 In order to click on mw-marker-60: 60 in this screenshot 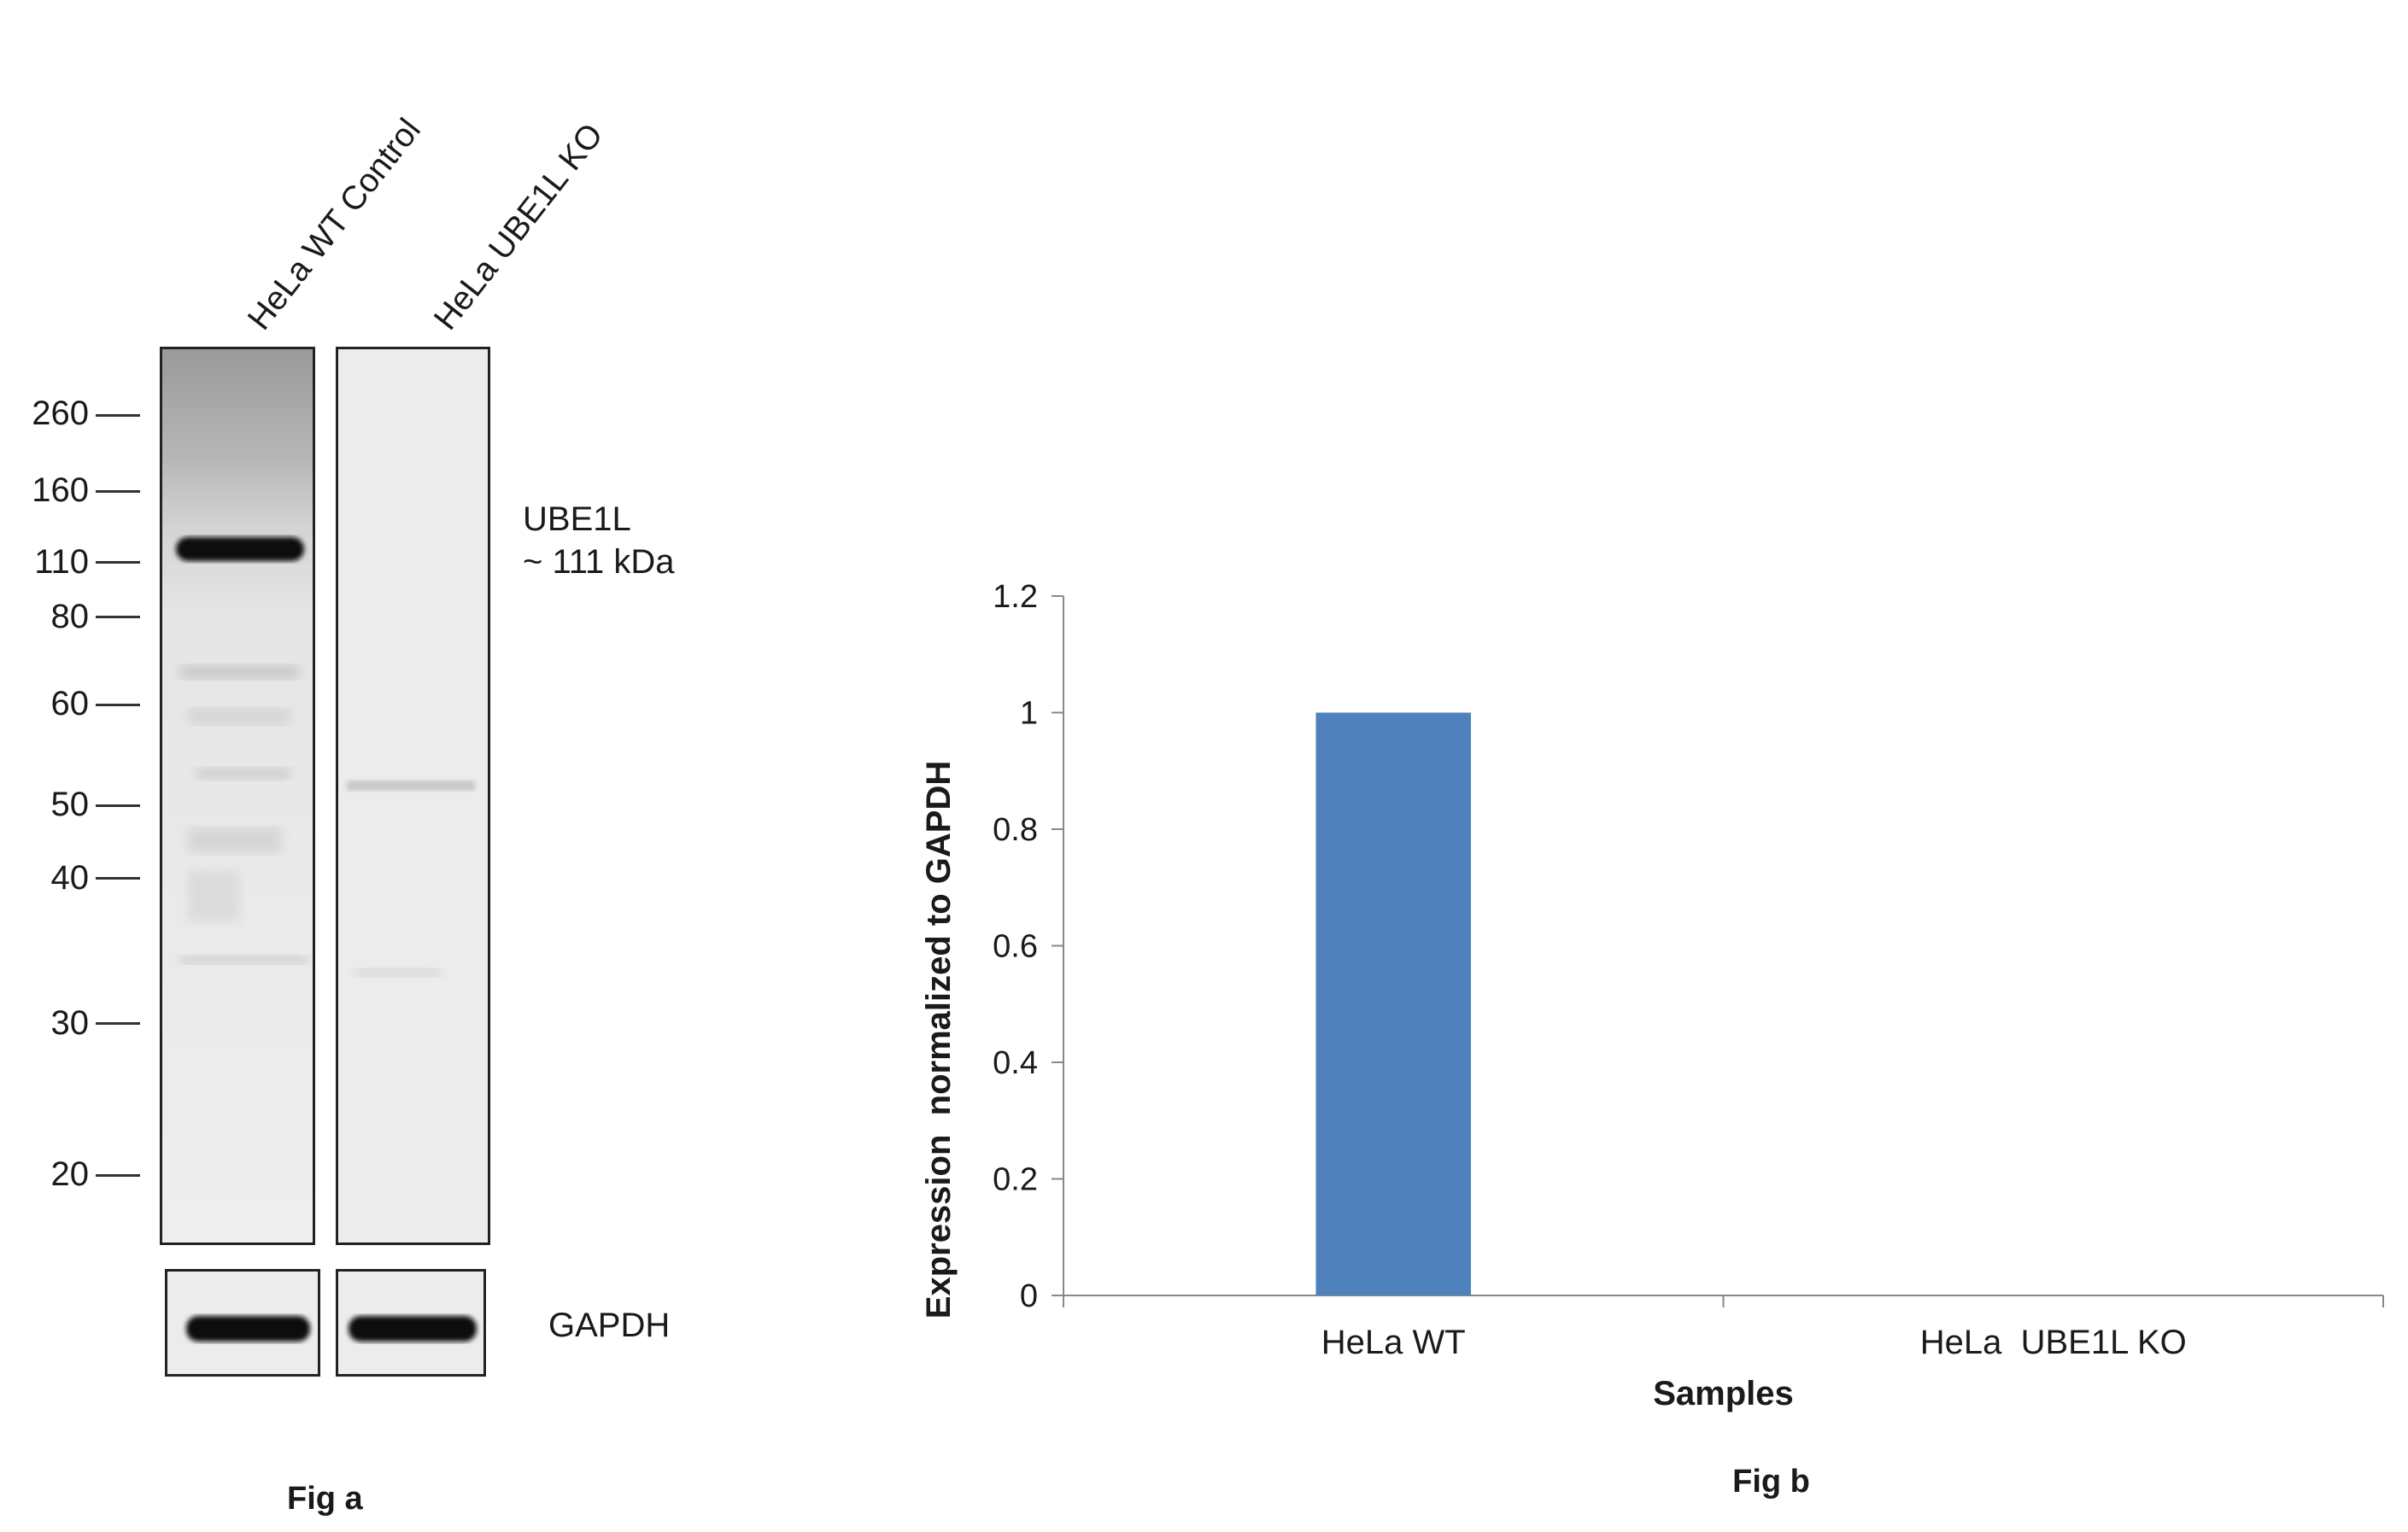, I will do `click(70, 703)`.